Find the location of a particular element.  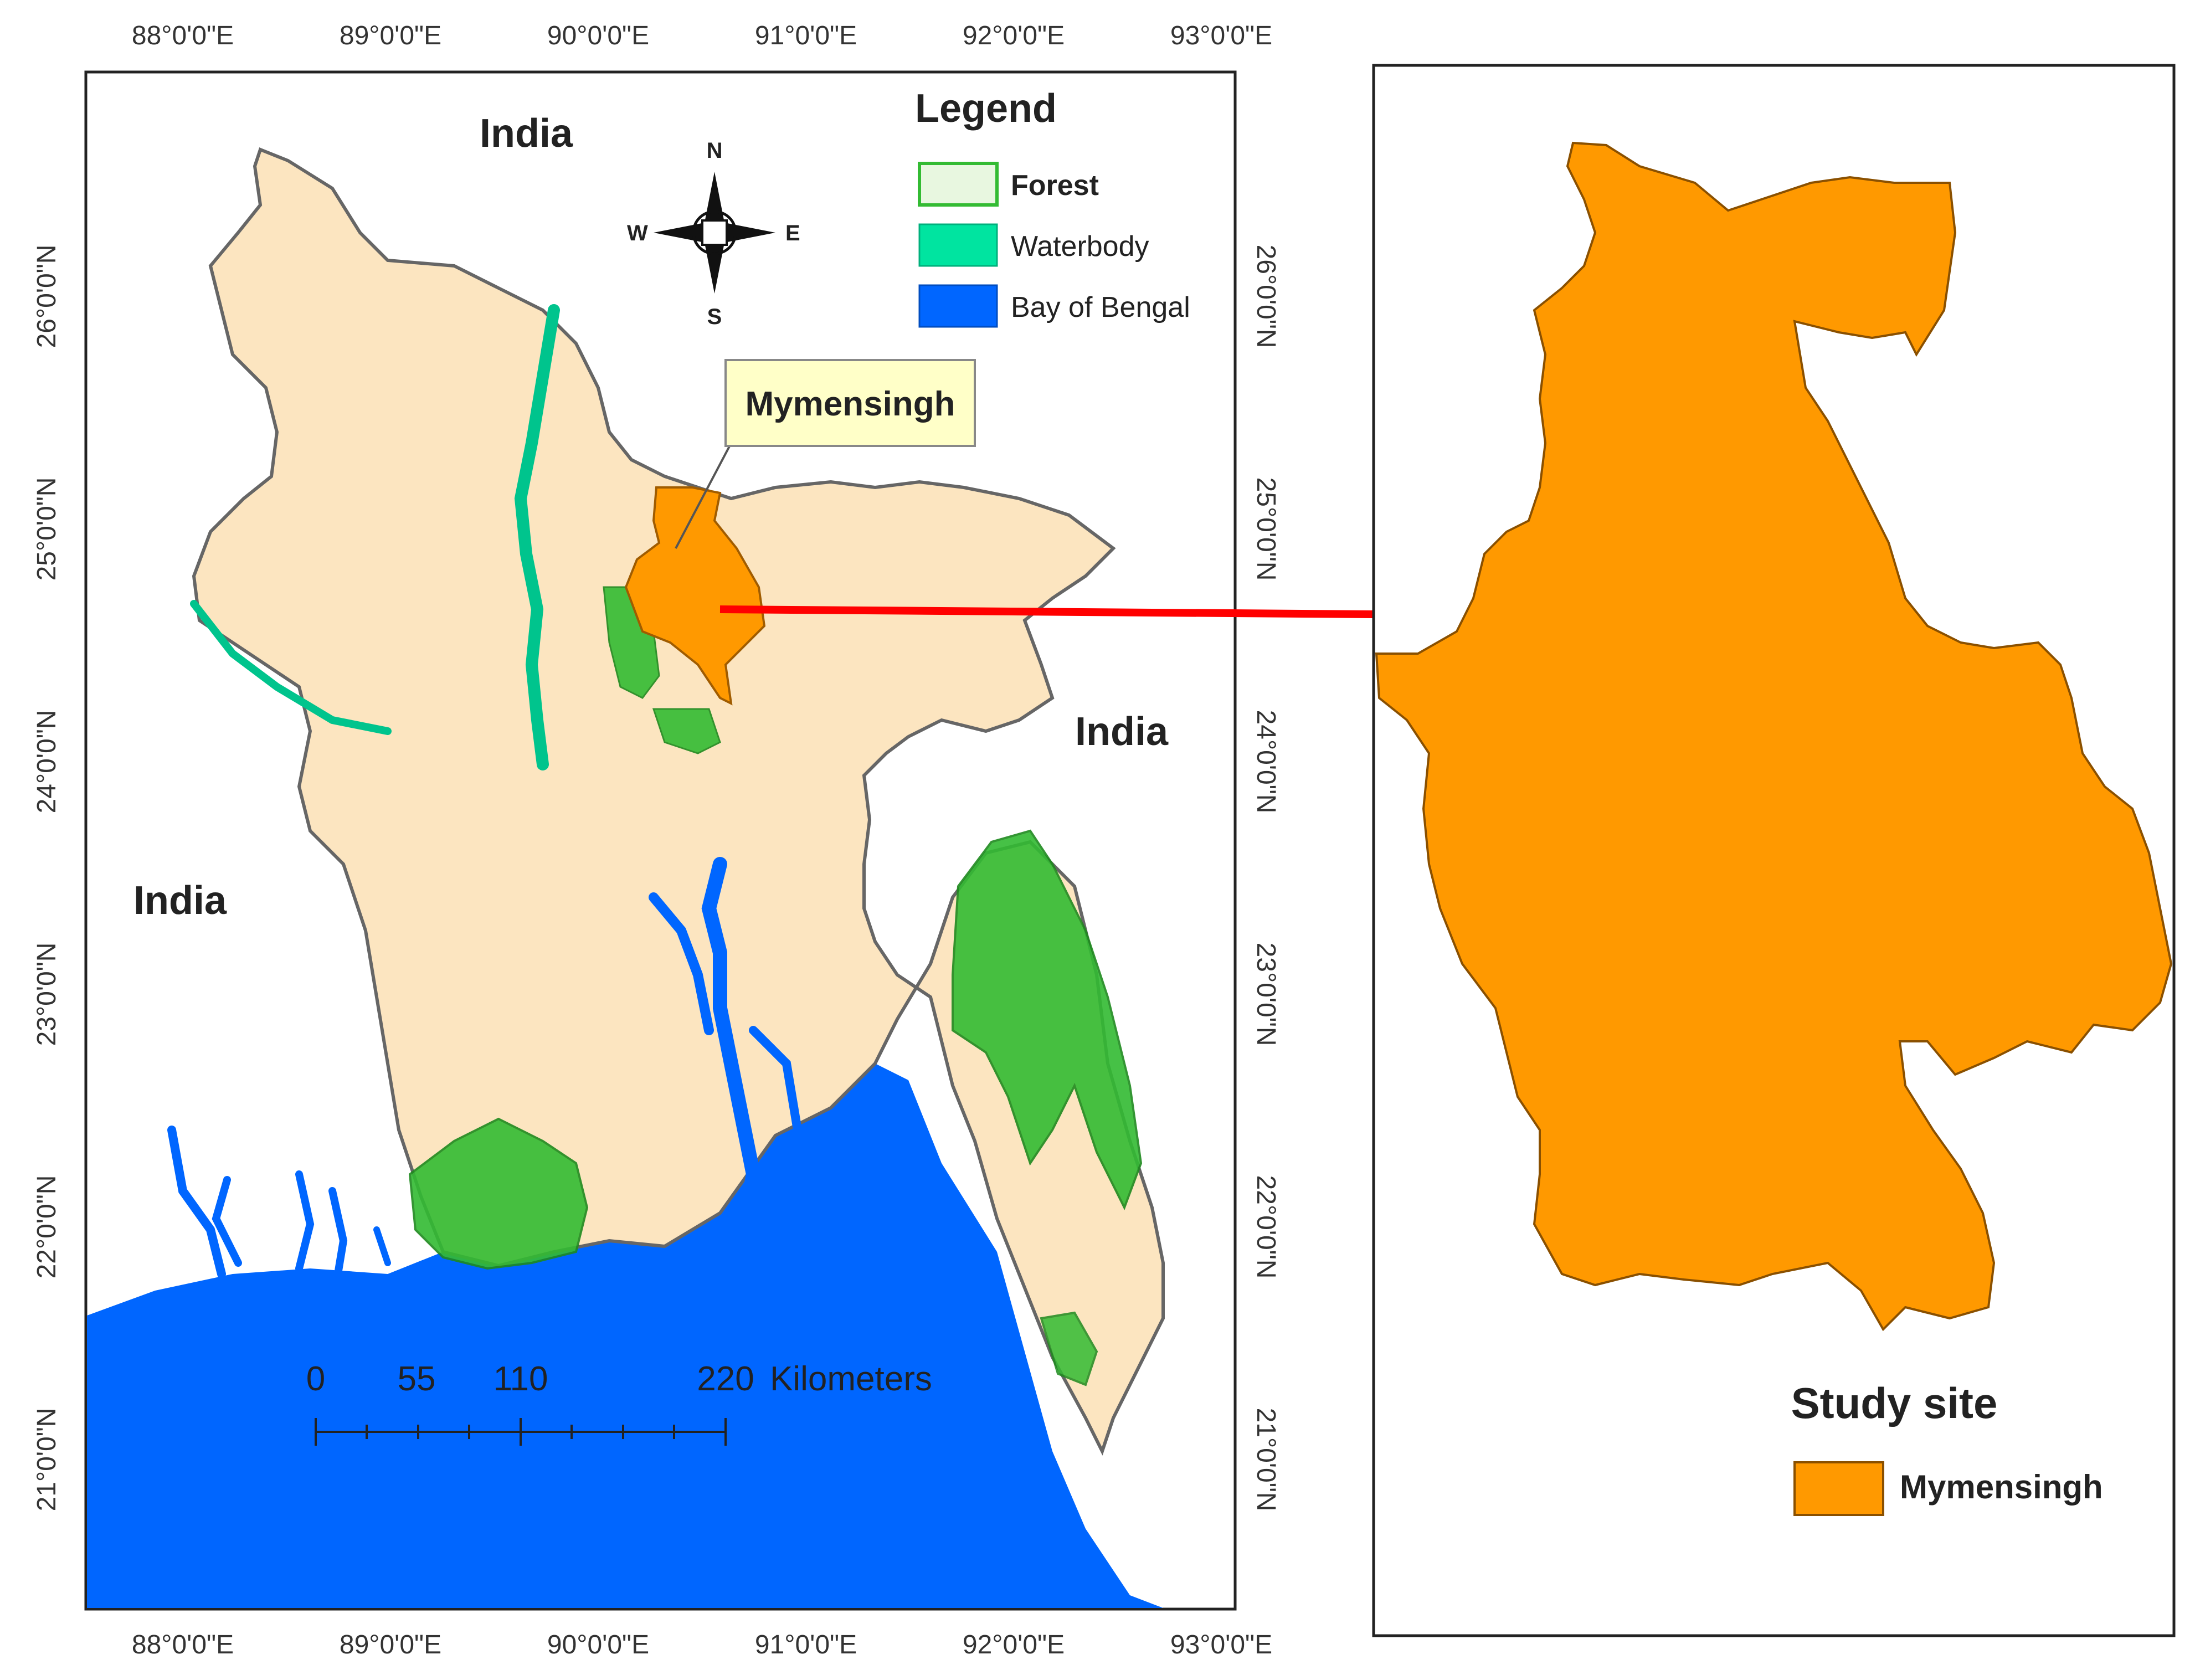

inset-legend-swatch is located at coordinates (1838, 1488).